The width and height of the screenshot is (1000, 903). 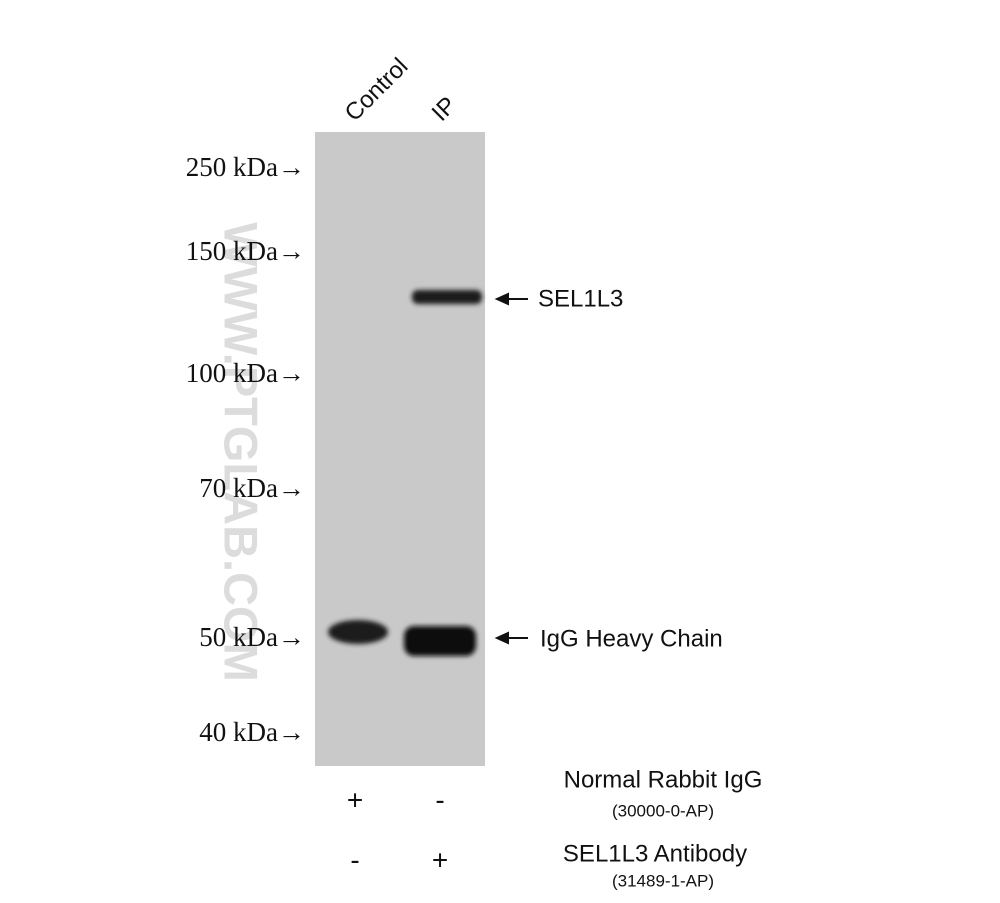 What do you see at coordinates (252, 637) in the screenshot?
I see `marker: 50 kDa→` at bounding box center [252, 637].